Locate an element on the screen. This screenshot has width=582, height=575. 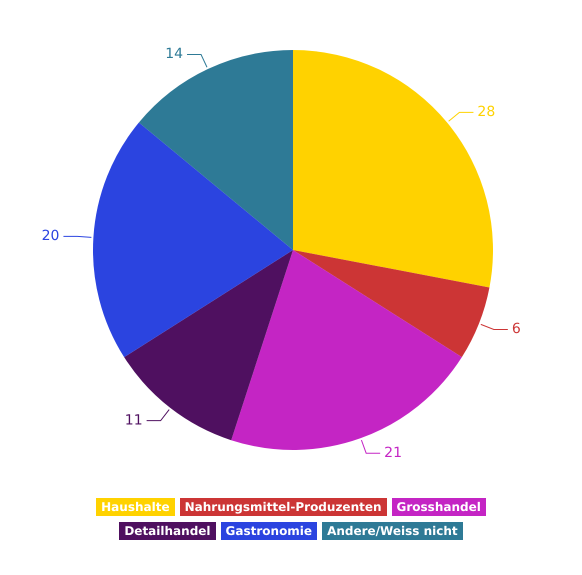
data-label: 21 is located at coordinates (393, 452).